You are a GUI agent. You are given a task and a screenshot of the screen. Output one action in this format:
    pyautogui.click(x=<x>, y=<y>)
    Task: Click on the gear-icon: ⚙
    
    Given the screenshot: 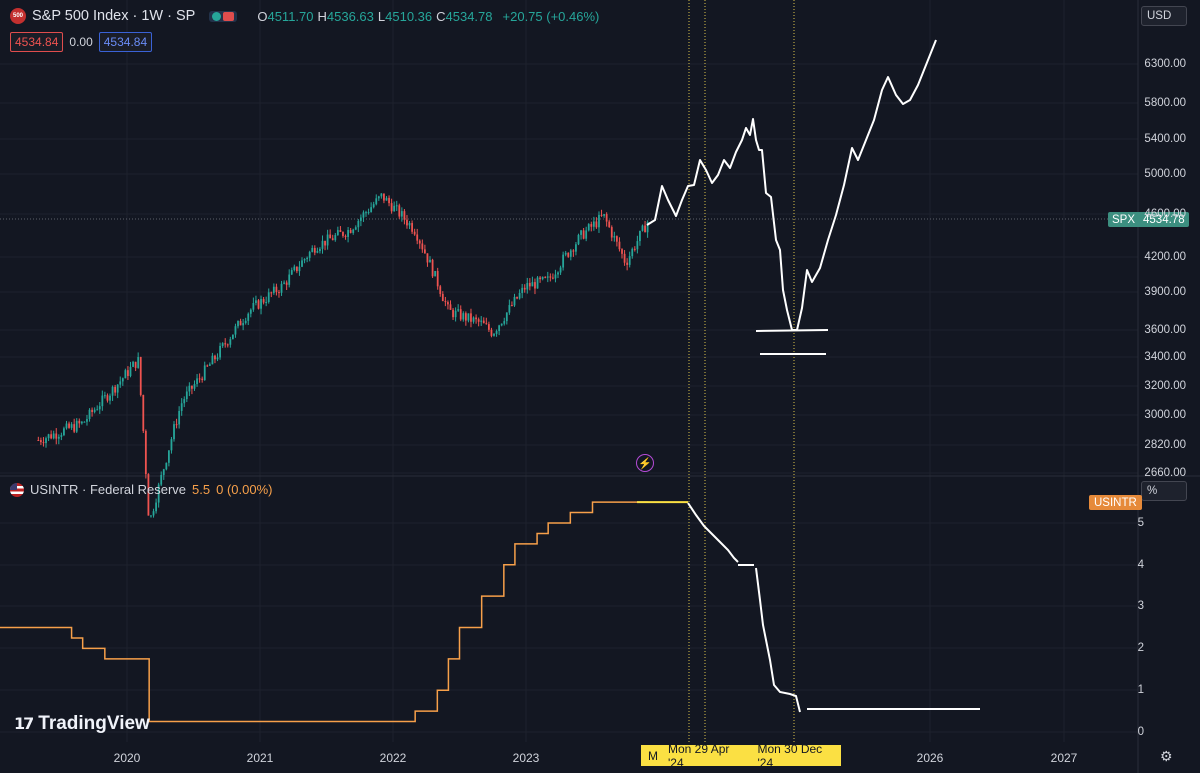 What is the action you would take?
    pyautogui.click(x=1166, y=756)
    